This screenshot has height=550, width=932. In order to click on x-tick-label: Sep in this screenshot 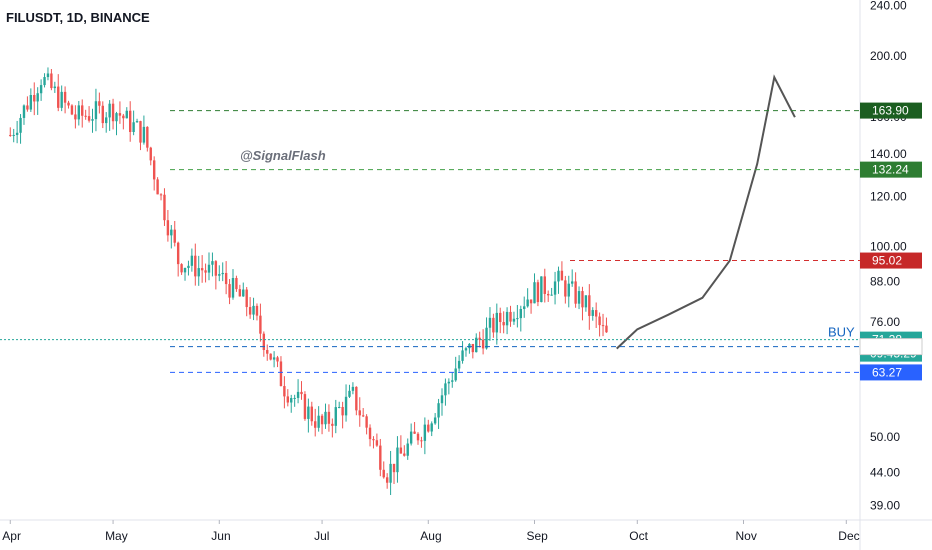, I will do `click(538, 536)`.